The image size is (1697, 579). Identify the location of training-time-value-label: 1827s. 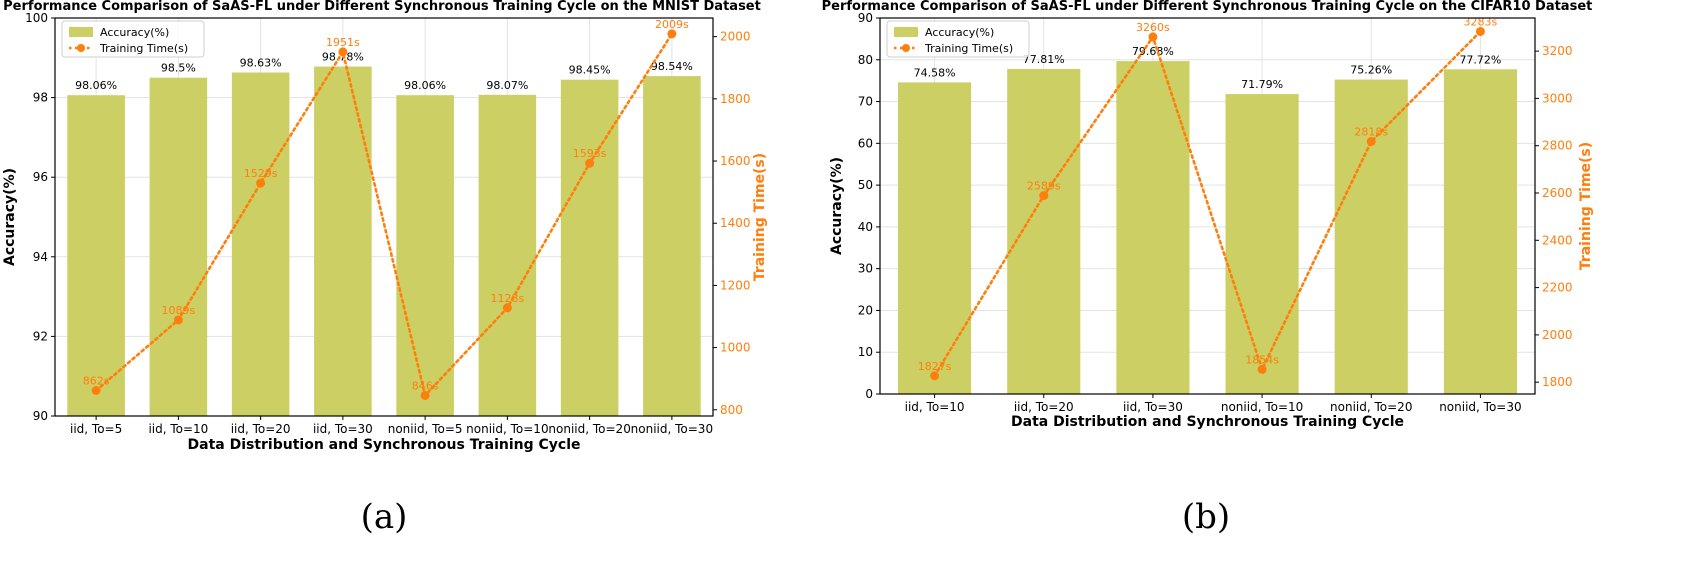
(935, 366).